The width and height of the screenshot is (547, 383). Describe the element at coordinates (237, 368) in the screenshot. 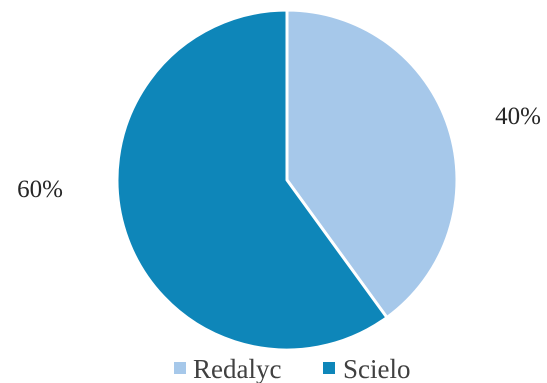

I see `legend-label-redalyc: Redalyc` at that location.